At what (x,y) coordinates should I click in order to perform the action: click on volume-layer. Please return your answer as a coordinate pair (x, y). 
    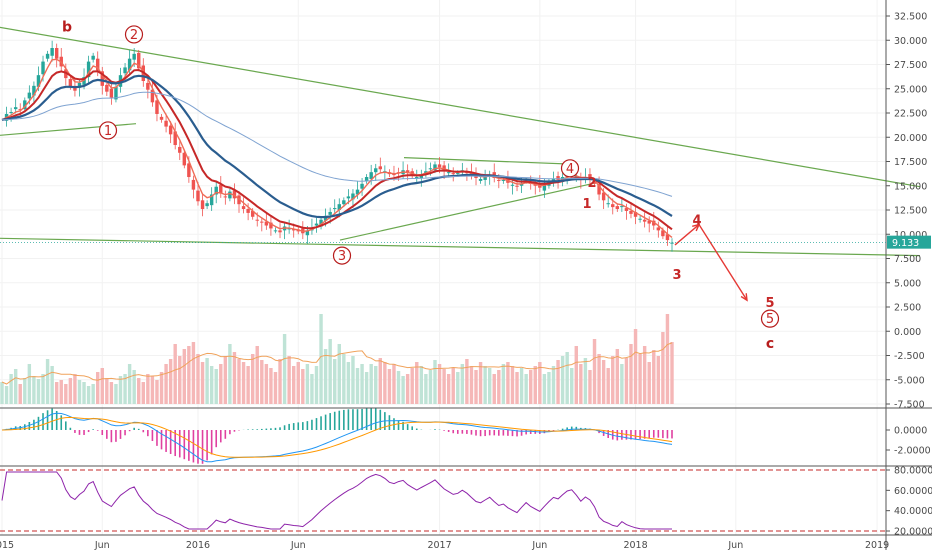
    Looking at the image, I should click on (337, 359).